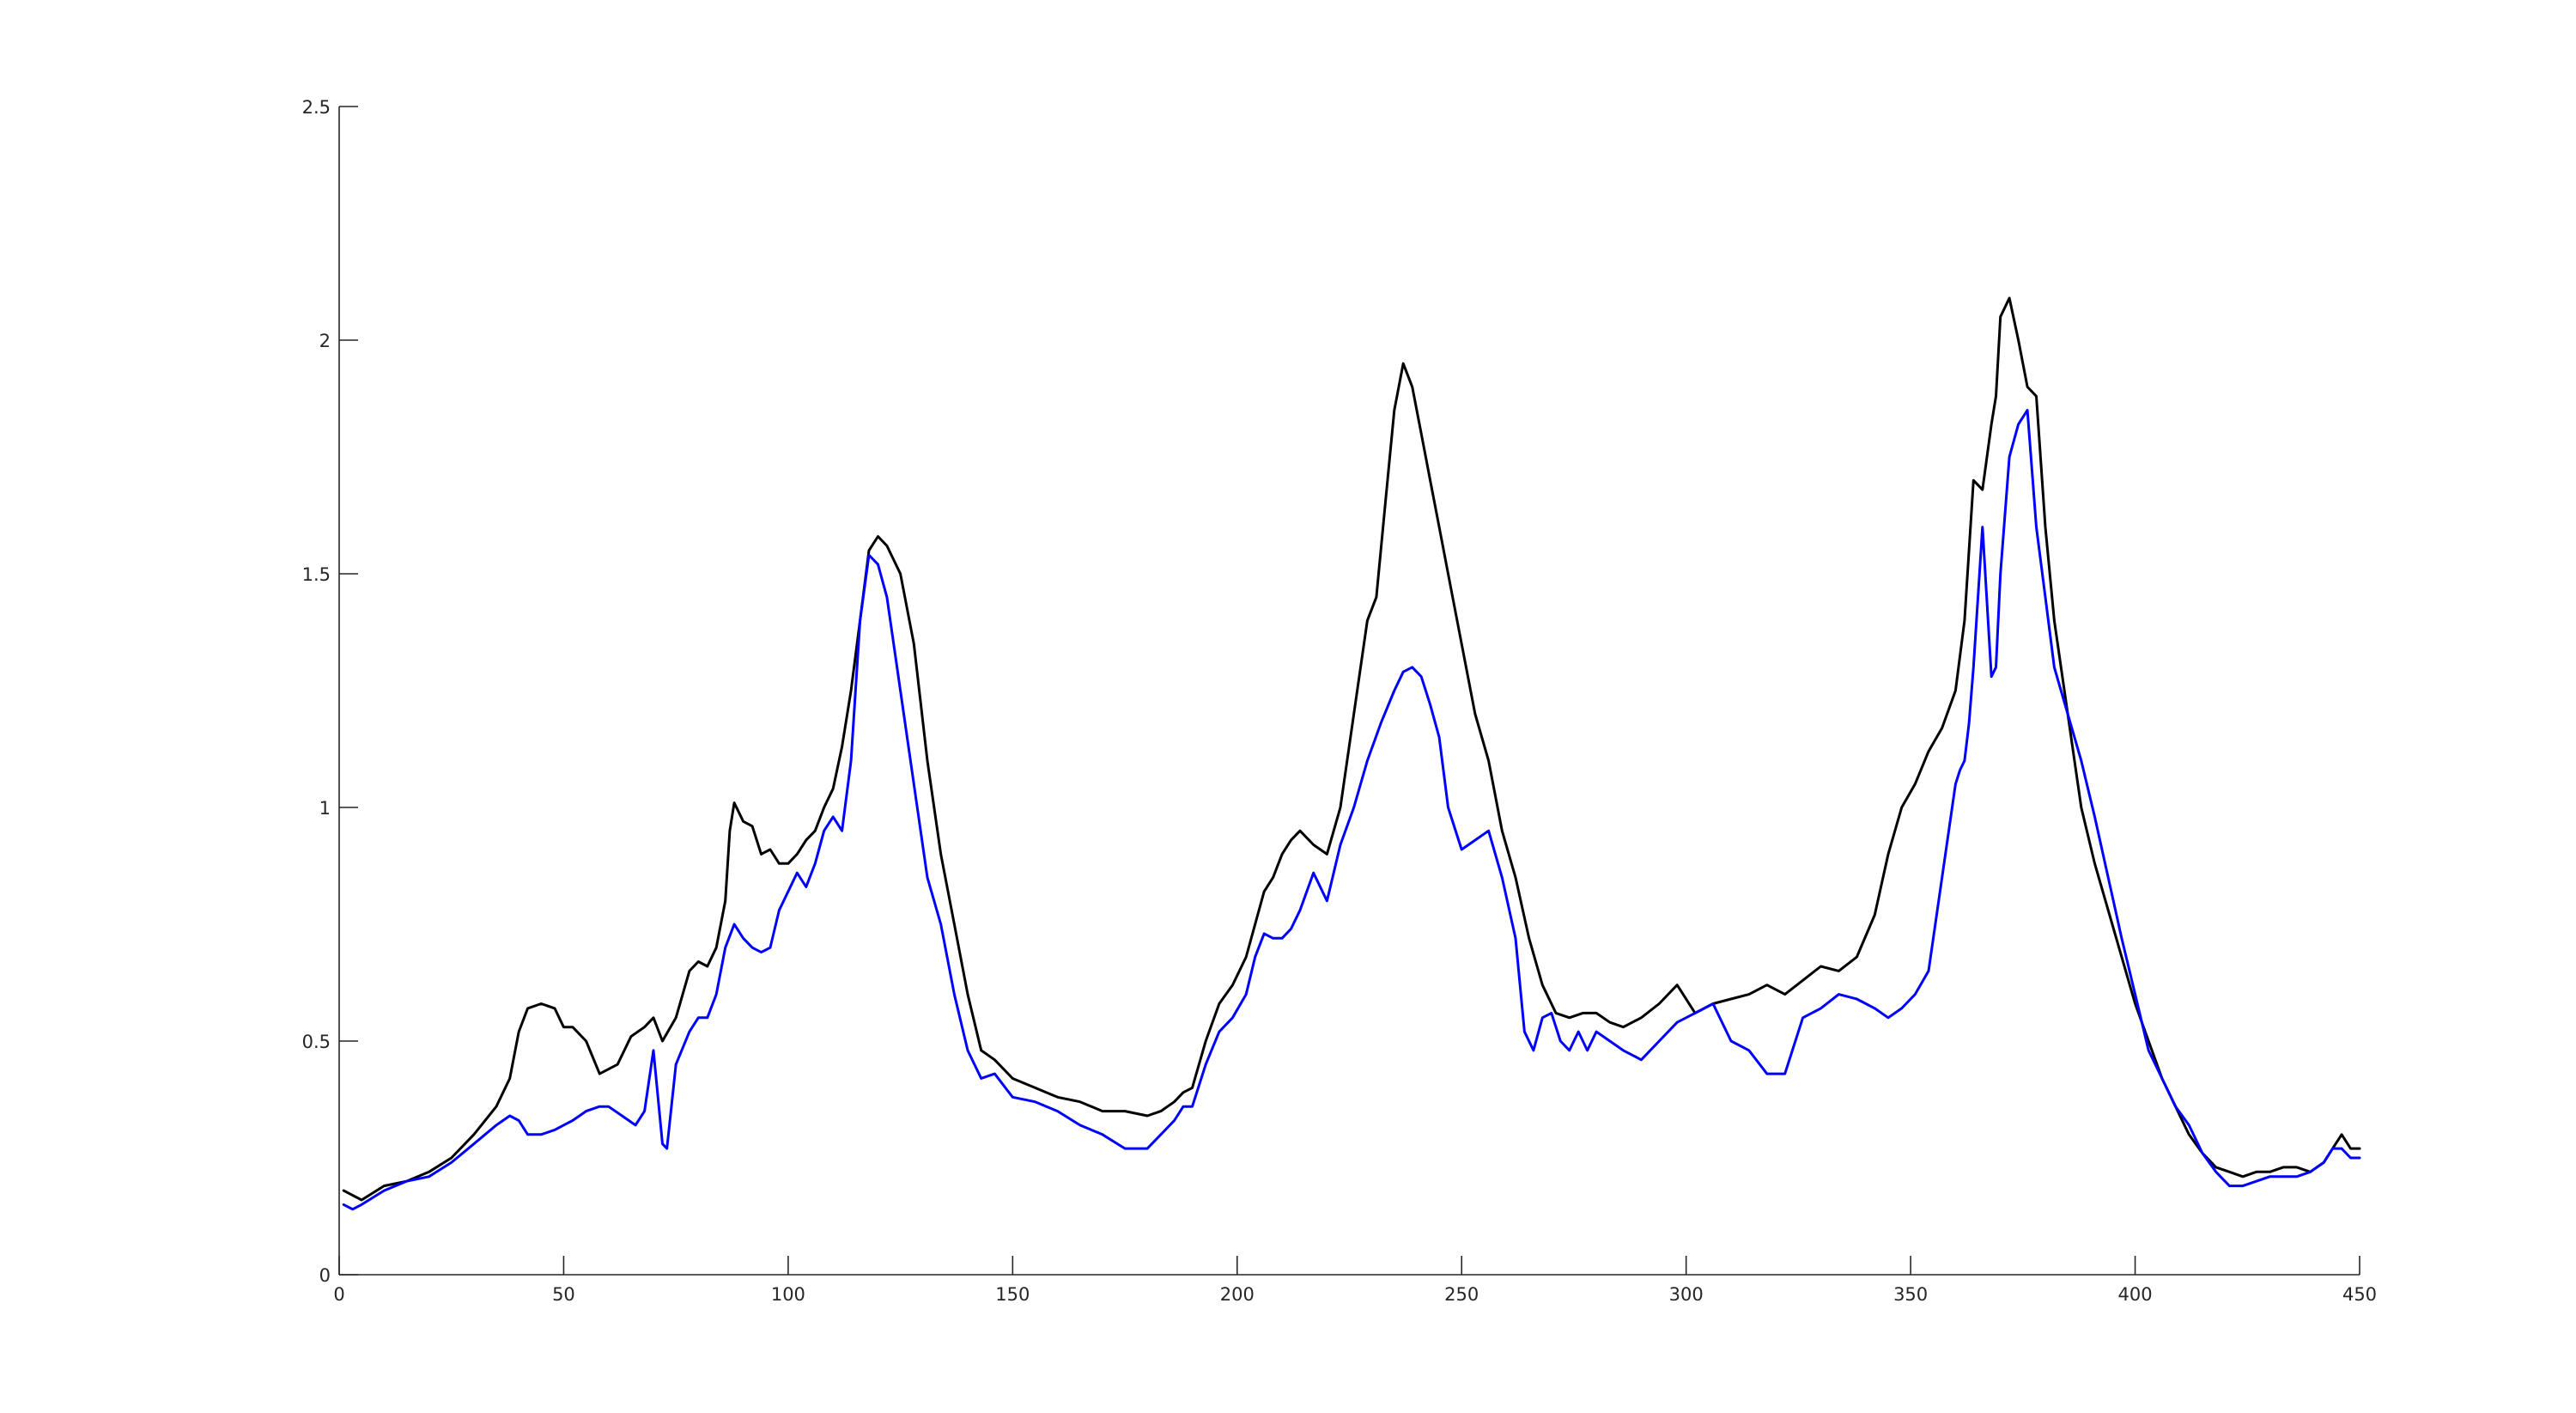 This screenshot has width=2576, height=1413. Describe the element at coordinates (325, 1275) in the screenshot. I see `y-tick-label: 0` at that location.